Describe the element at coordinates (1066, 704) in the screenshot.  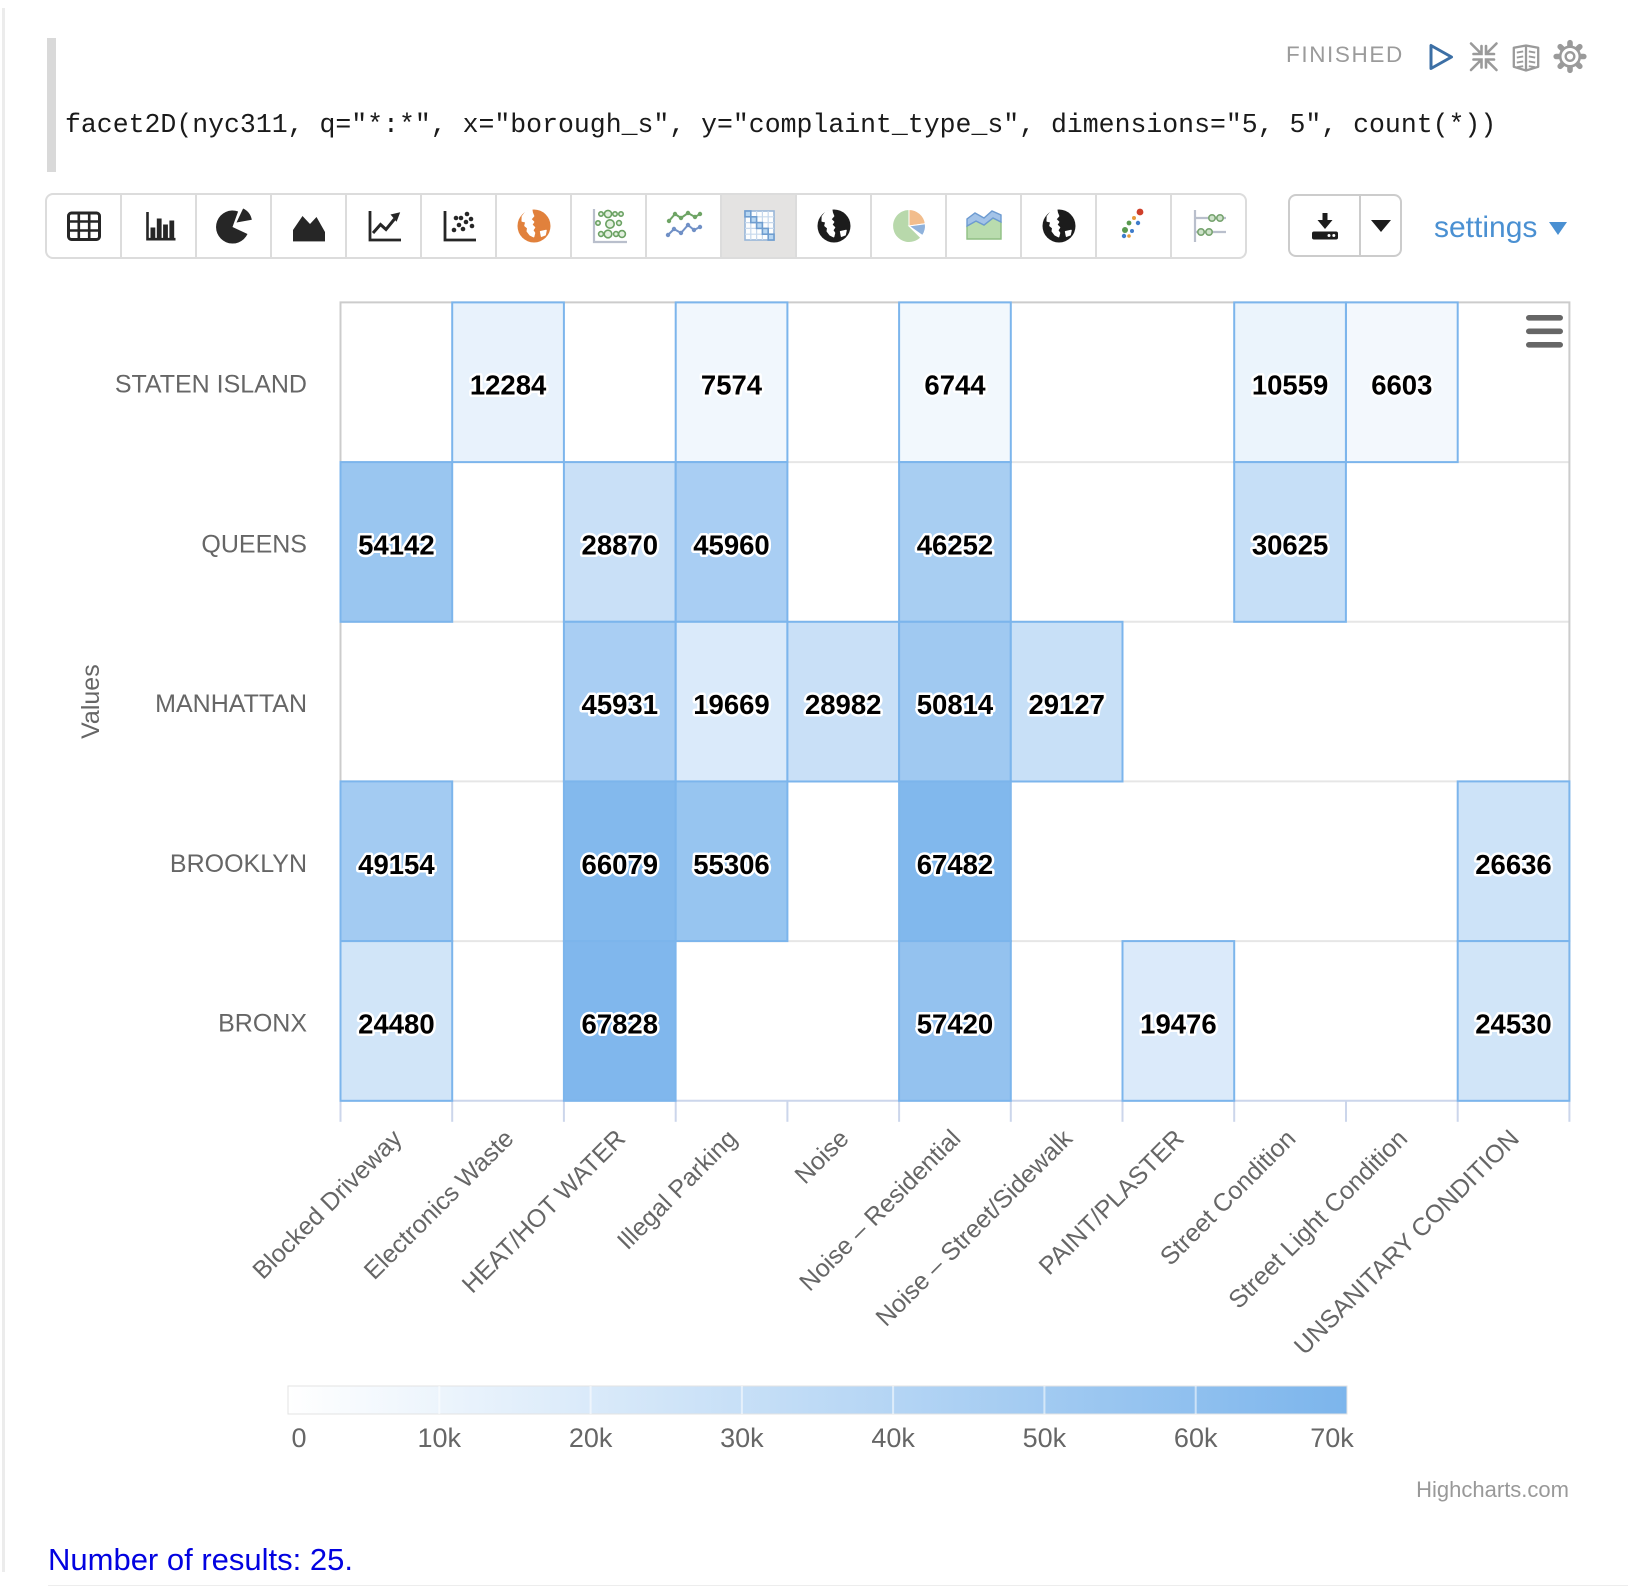
I see `svg-text: 29127` at that location.